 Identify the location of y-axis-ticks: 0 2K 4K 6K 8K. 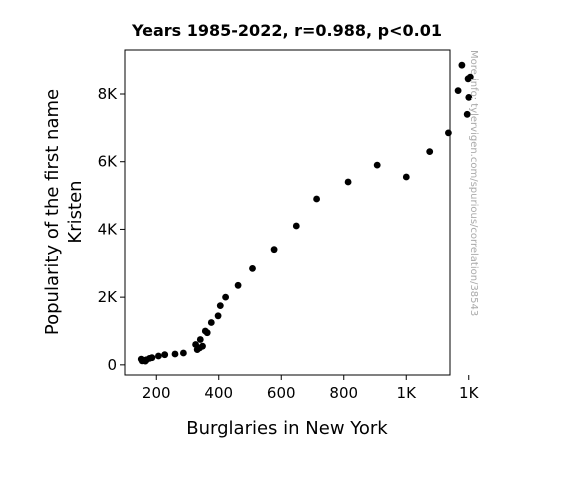
(111, 229).